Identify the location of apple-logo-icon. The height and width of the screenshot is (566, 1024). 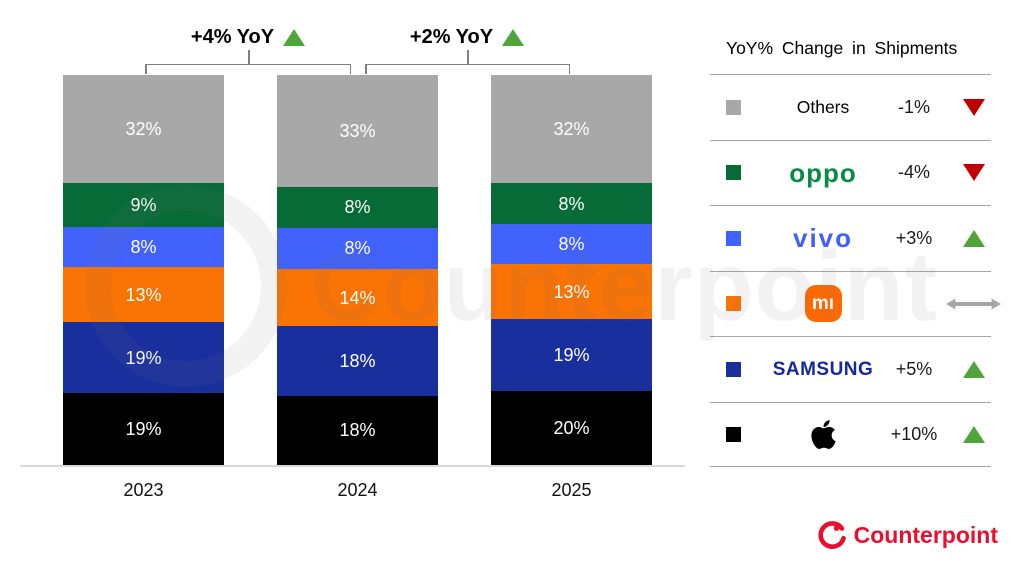
(823, 434).